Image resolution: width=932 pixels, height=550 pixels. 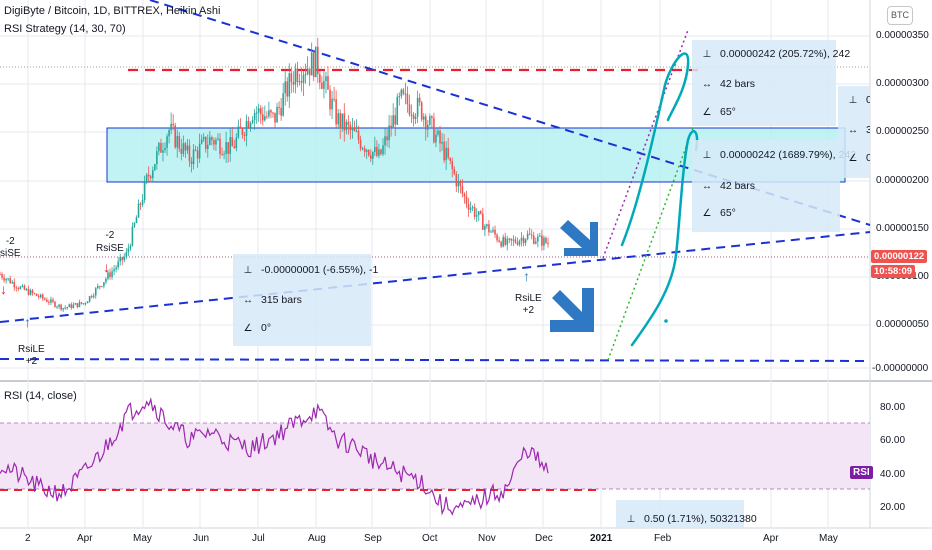 I want to click on measure-box-partial: ⊥ 0 ↔ 3 ∠ 0, so click(x=854, y=132).